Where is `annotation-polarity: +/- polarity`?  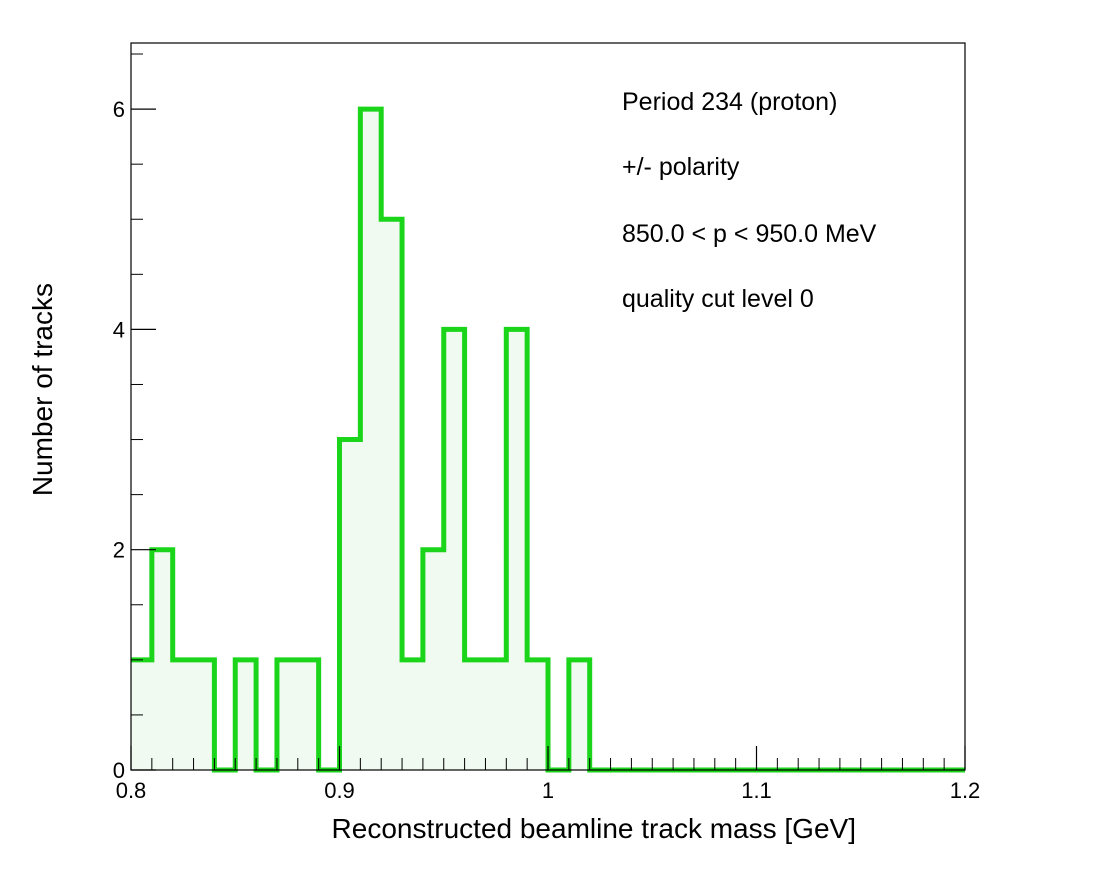 annotation-polarity: +/- polarity is located at coordinates (681, 167).